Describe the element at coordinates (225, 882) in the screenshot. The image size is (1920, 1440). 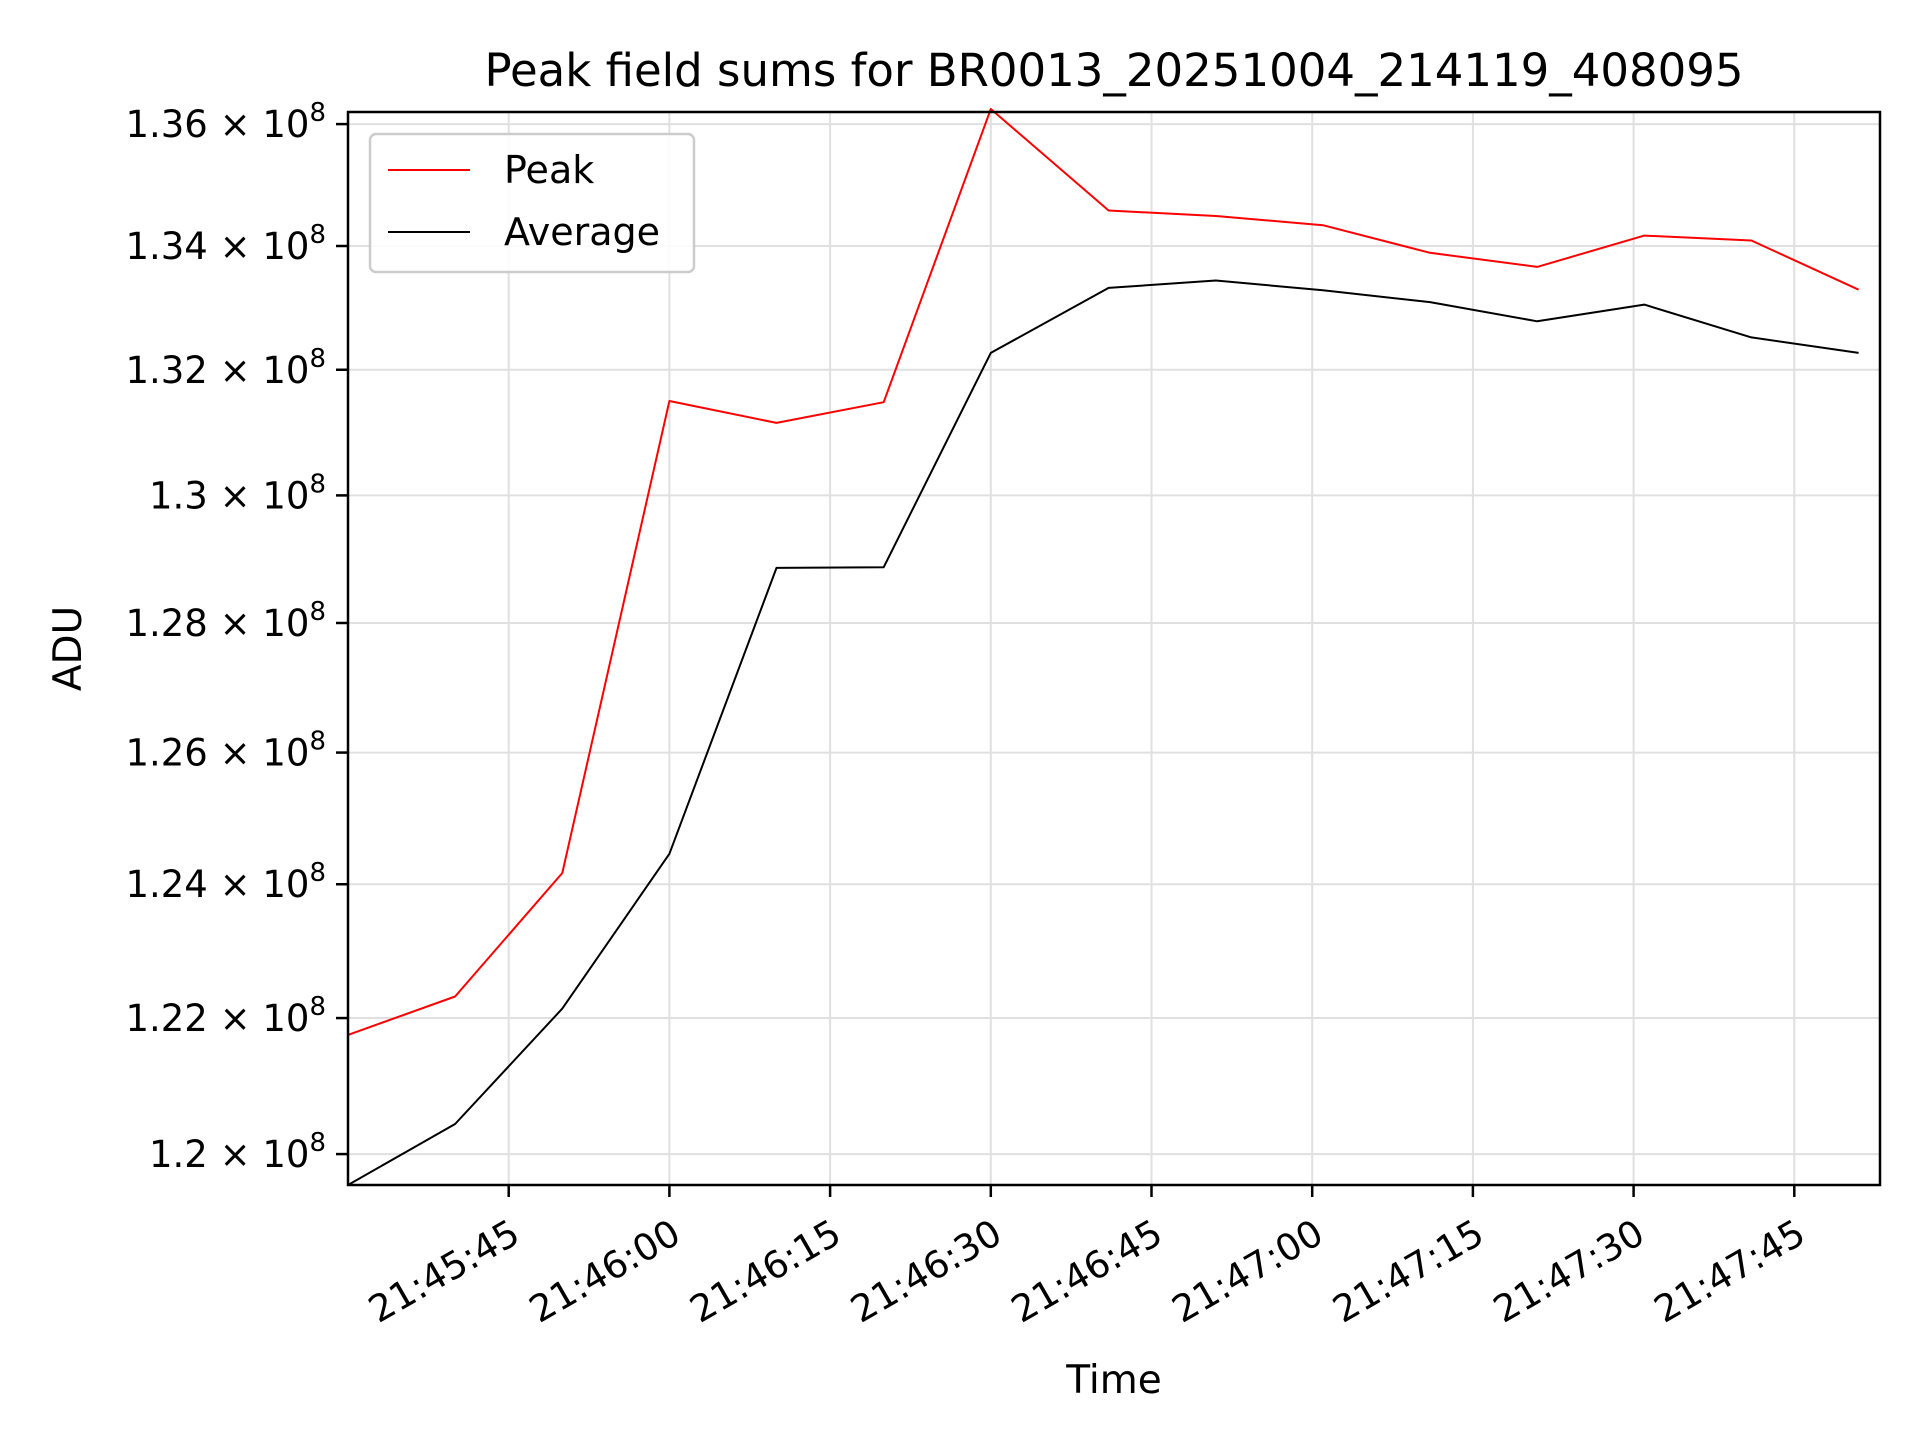
I see `y-tick-label: 1.24 × 108` at that location.